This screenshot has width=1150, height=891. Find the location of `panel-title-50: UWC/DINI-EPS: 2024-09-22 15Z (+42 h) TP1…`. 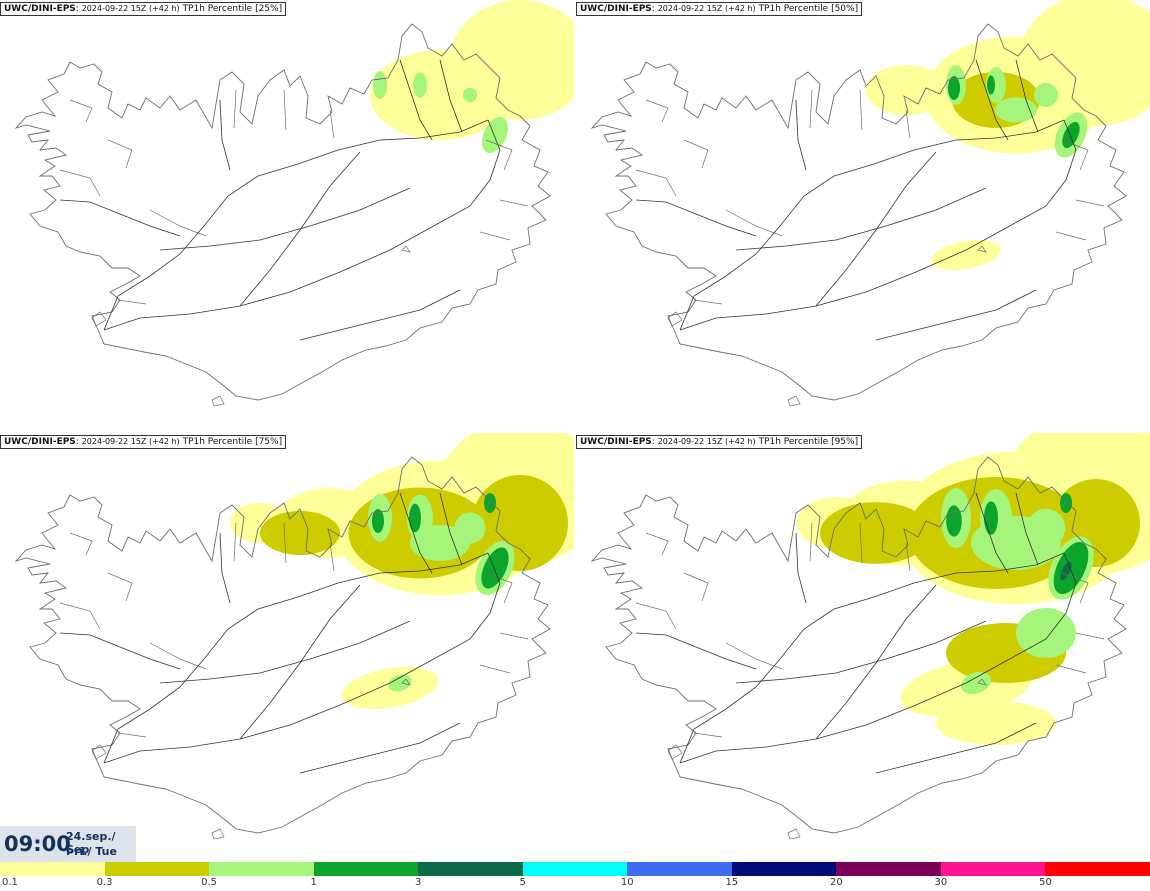

panel-title-50: UWC/DINI-EPS: 2024-09-22 15Z (+42 h) TP1… is located at coordinates (719, 9).